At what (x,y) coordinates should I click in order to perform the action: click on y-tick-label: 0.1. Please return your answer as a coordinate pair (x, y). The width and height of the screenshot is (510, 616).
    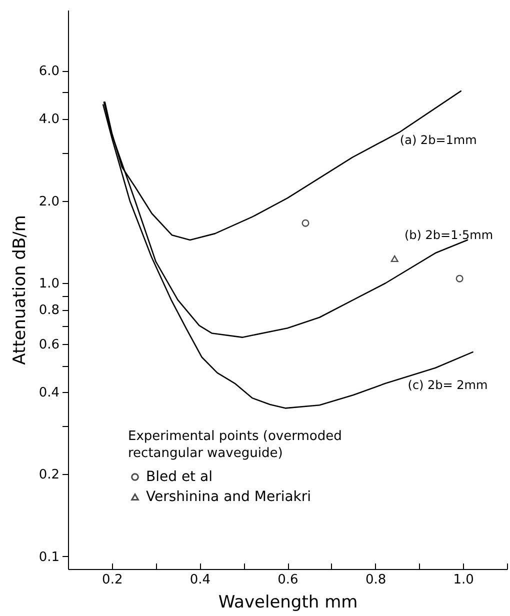
    Looking at the image, I should click on (49, 557).